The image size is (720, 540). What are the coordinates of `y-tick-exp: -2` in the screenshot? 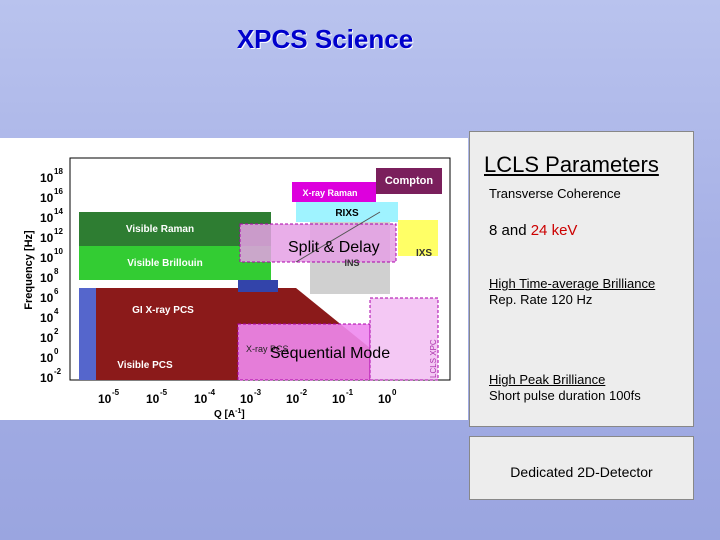 It's located at (58, 371).